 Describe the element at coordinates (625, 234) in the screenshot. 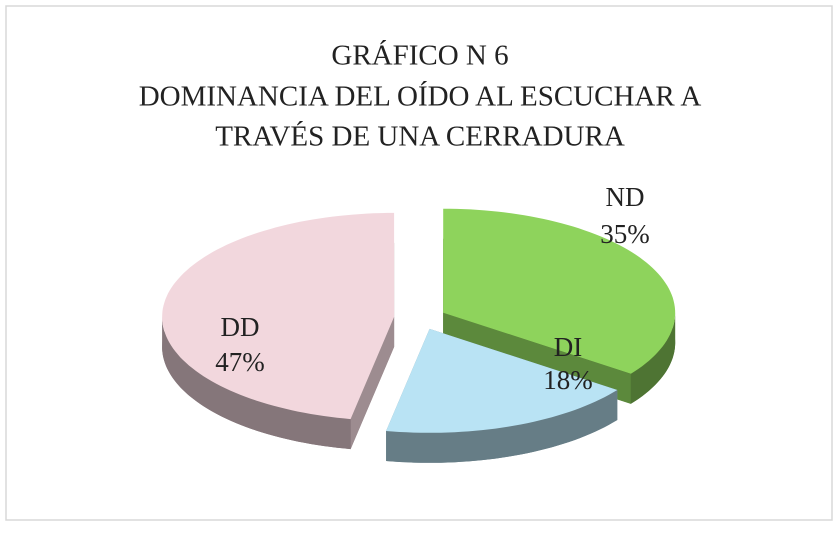

I see `slice-value-label: 35%` at that location.